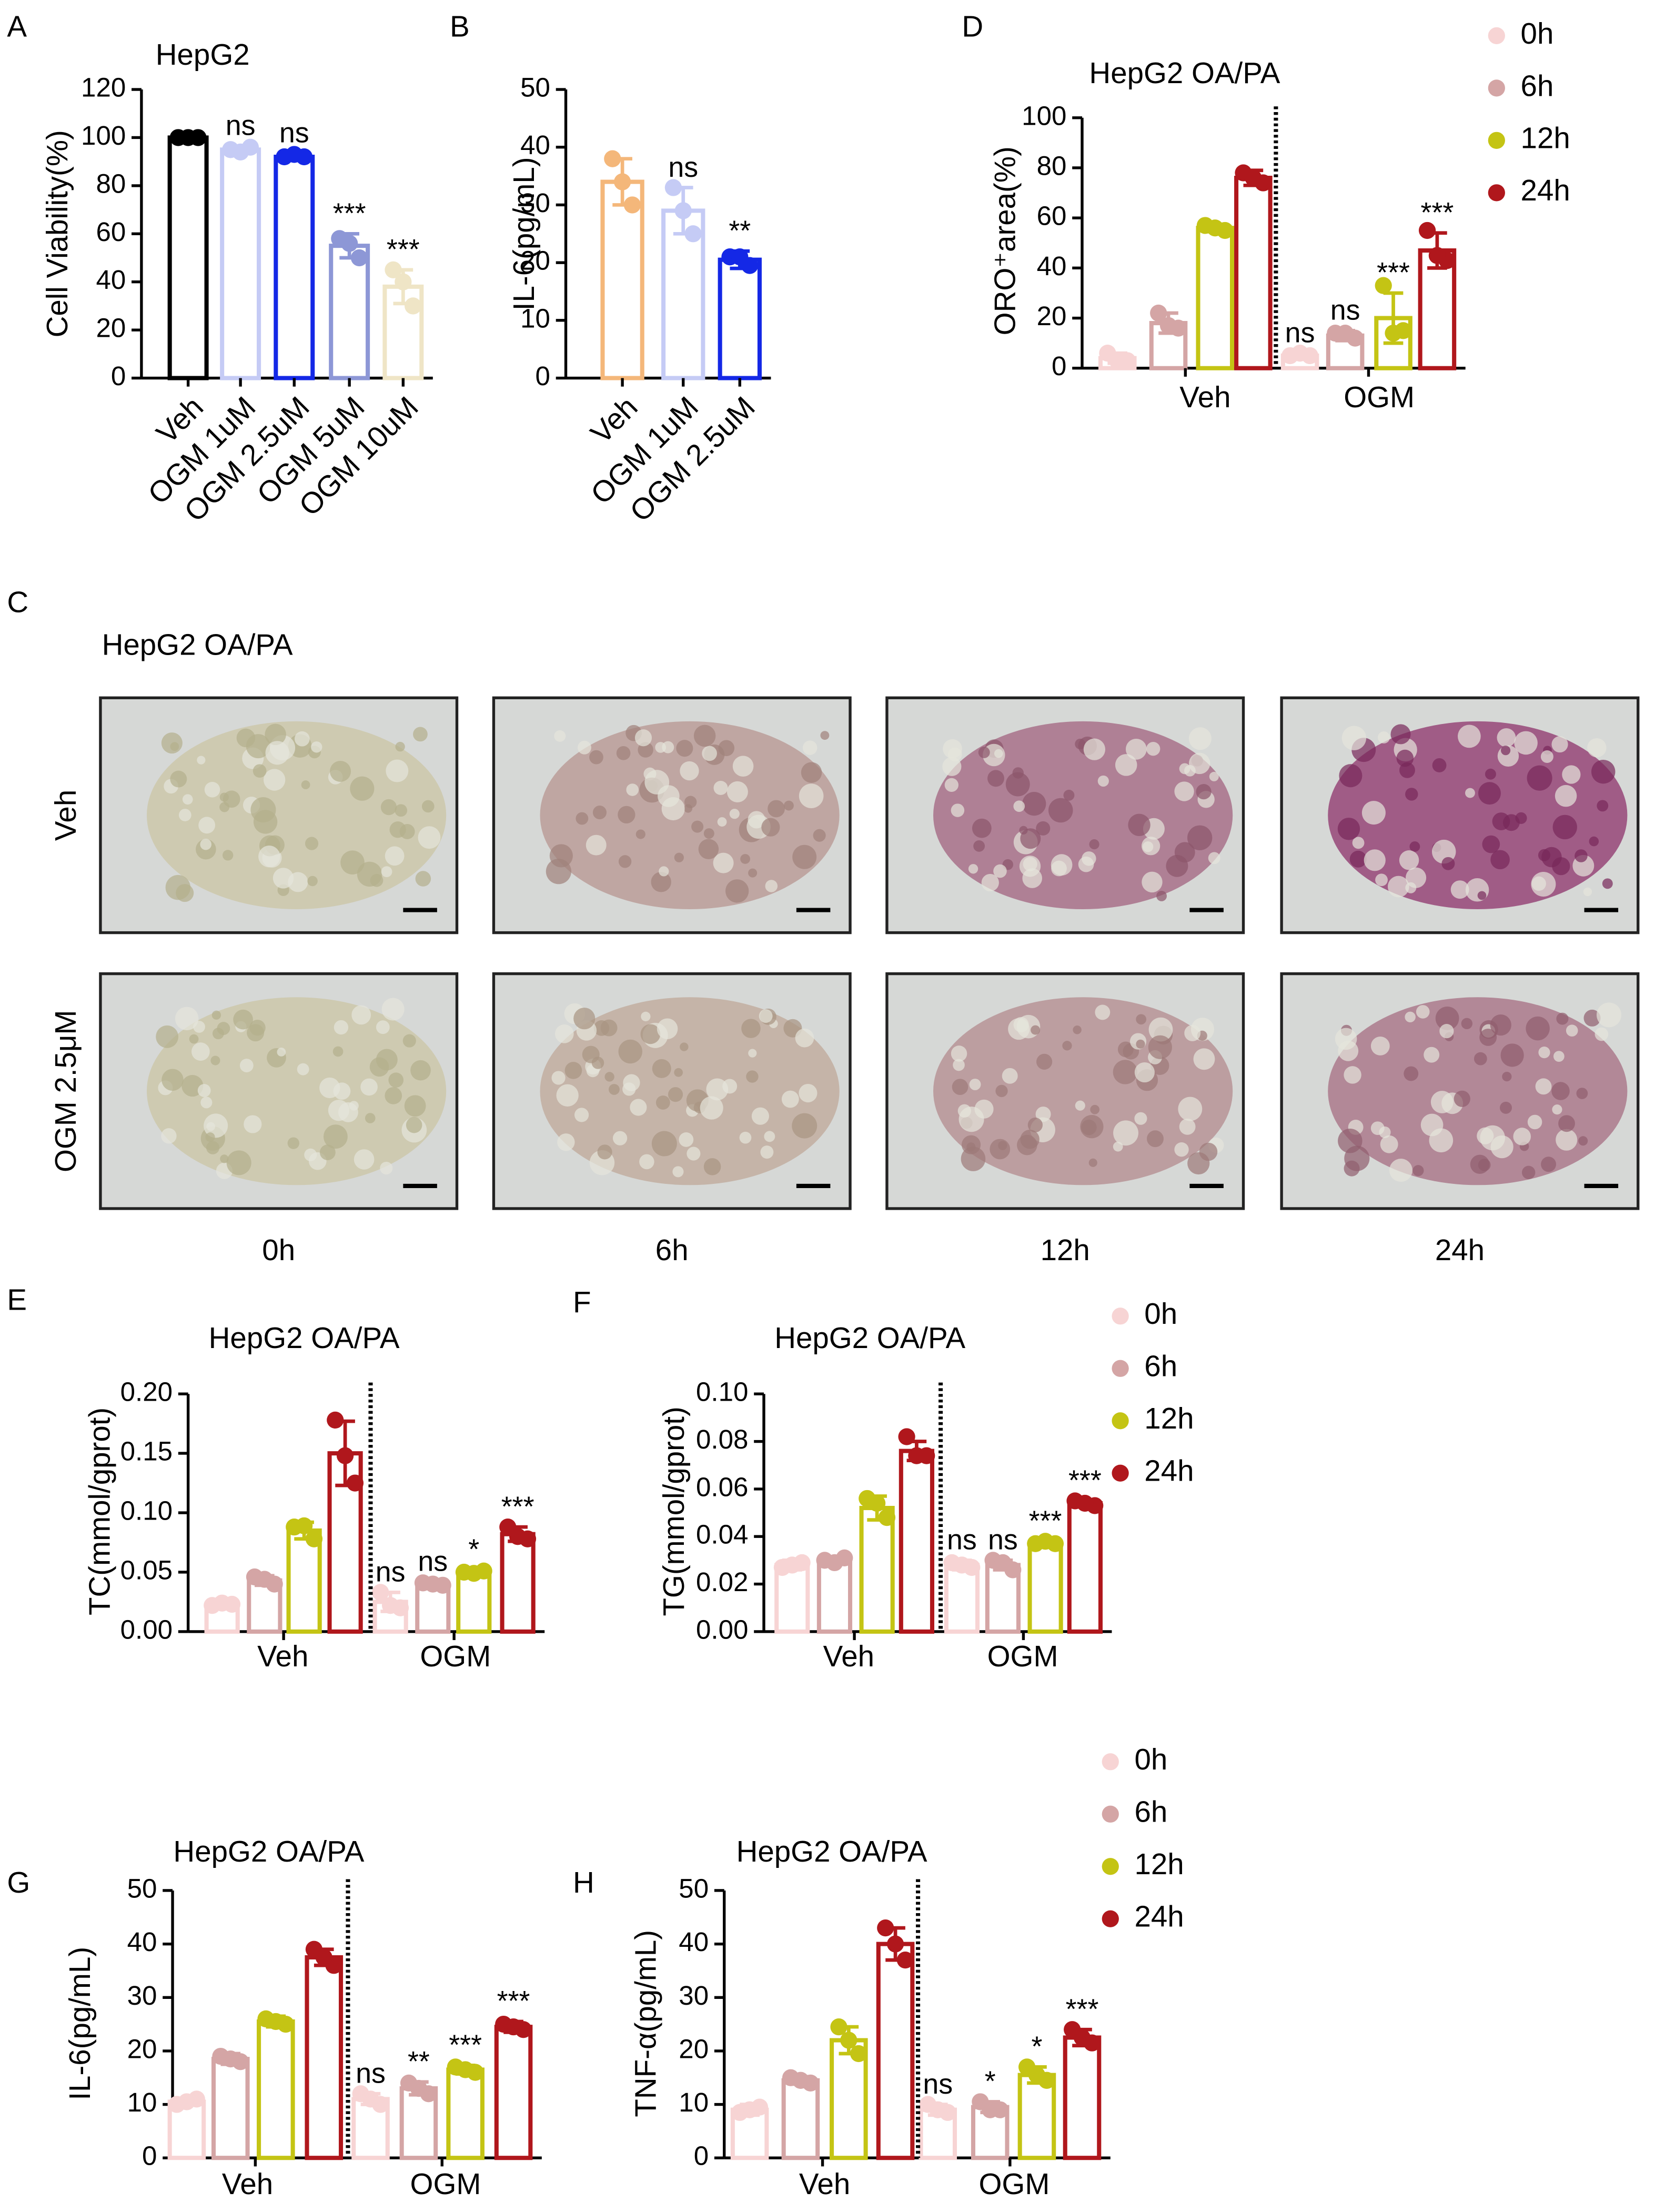 Image resolution: width=1655 pixels, height=2212 pixels. I want to click on chart-title: HepG2 OA/PA, so click(869, 1337).